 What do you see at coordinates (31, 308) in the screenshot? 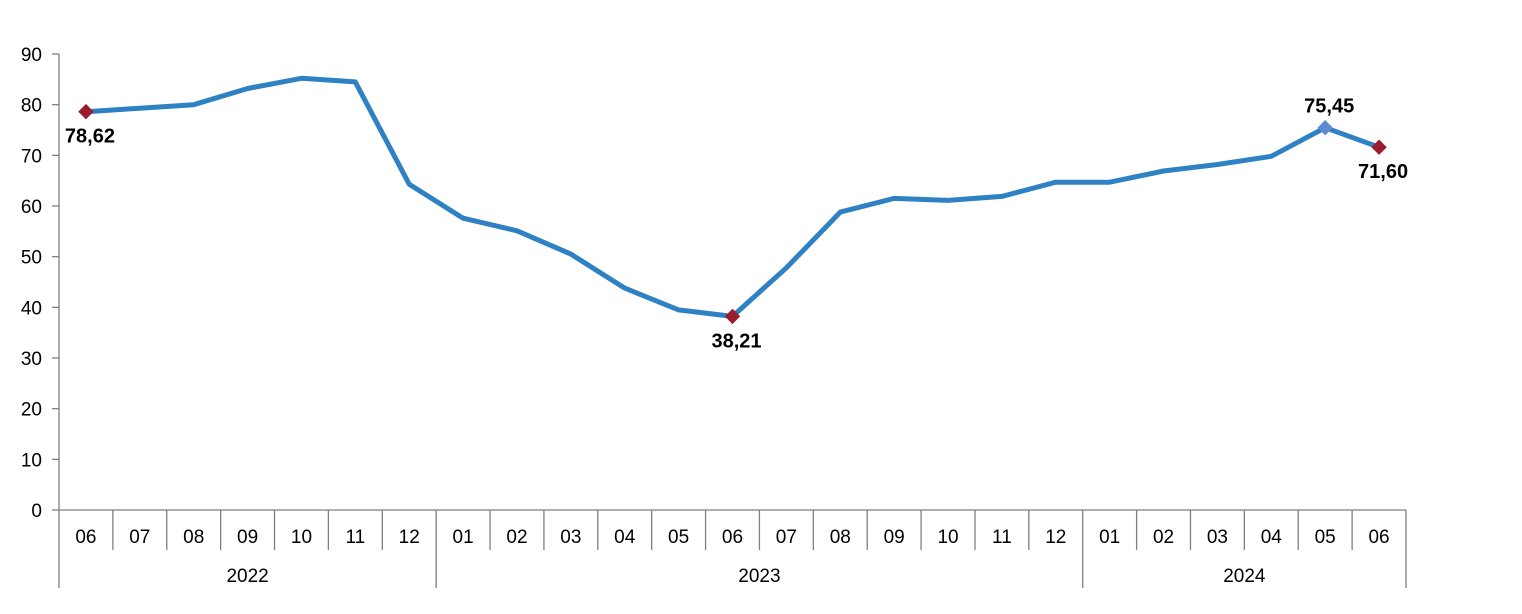
I see `y-tick-label: 40` at bounding box center [31, 308].